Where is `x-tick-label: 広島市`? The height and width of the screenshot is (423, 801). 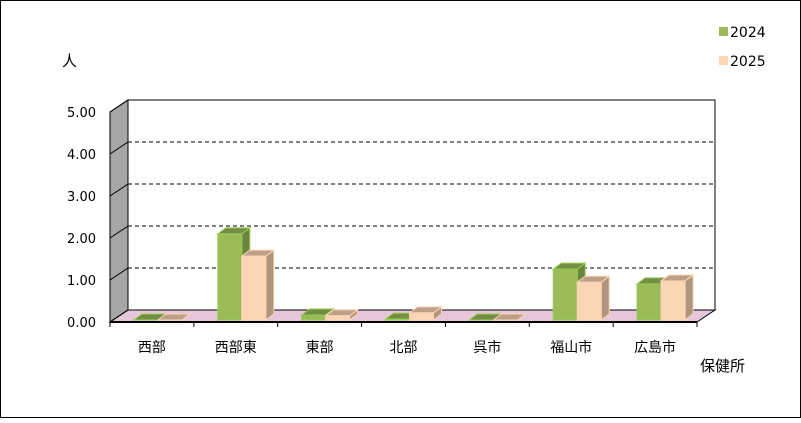
x-tick-label: 広島市 is located at coordinates (655, 347).